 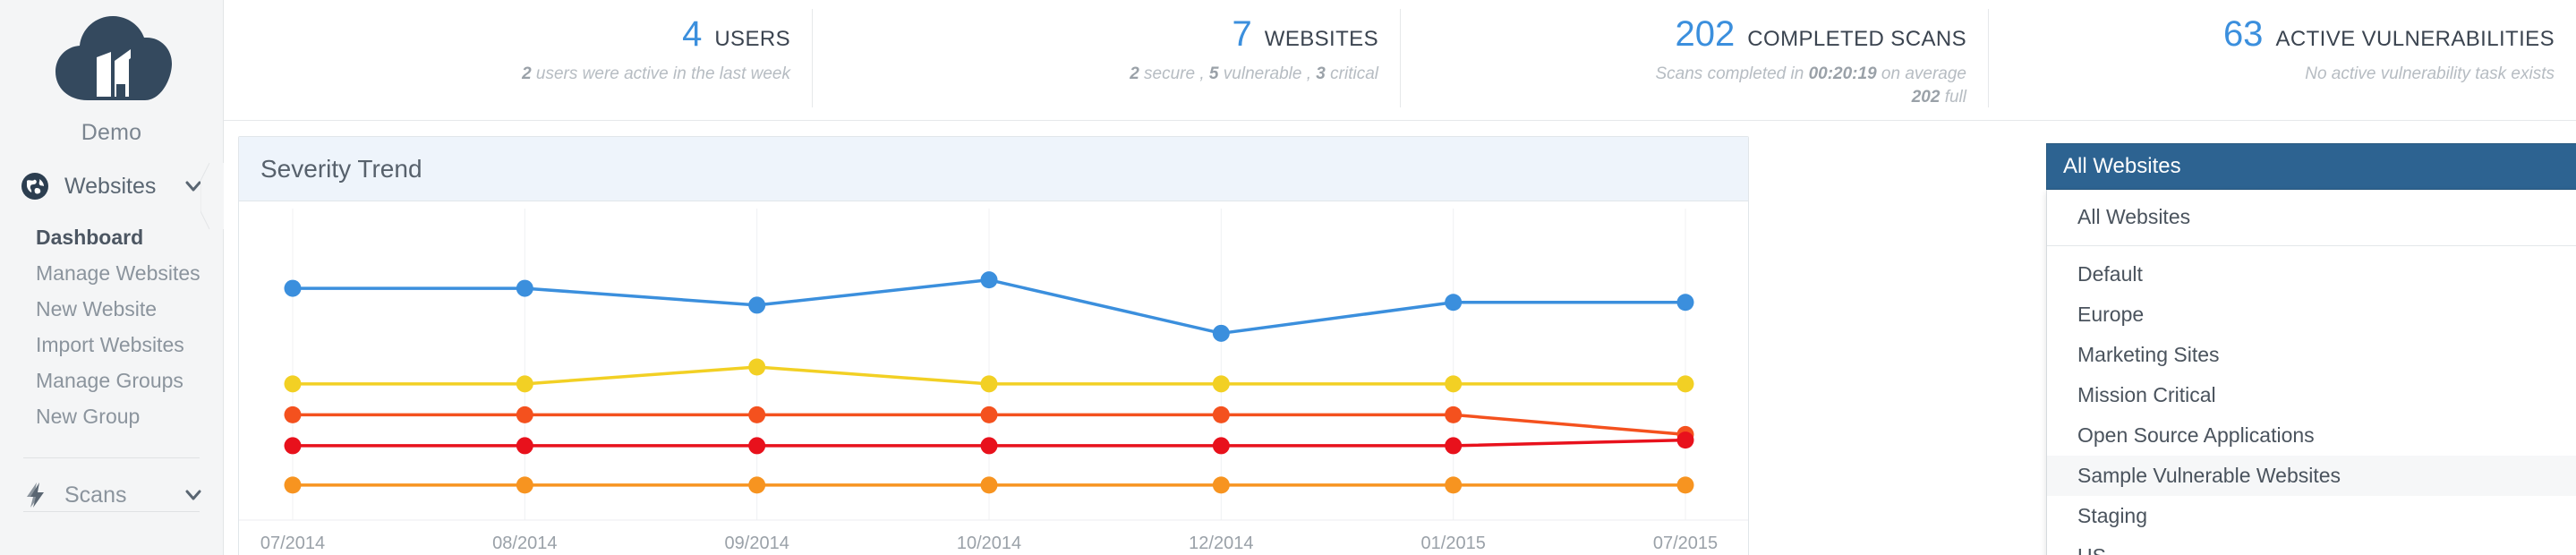 I want to click on stat-sub-vulnerable-text: vulnerable ,, so click(x=1267, y=73).